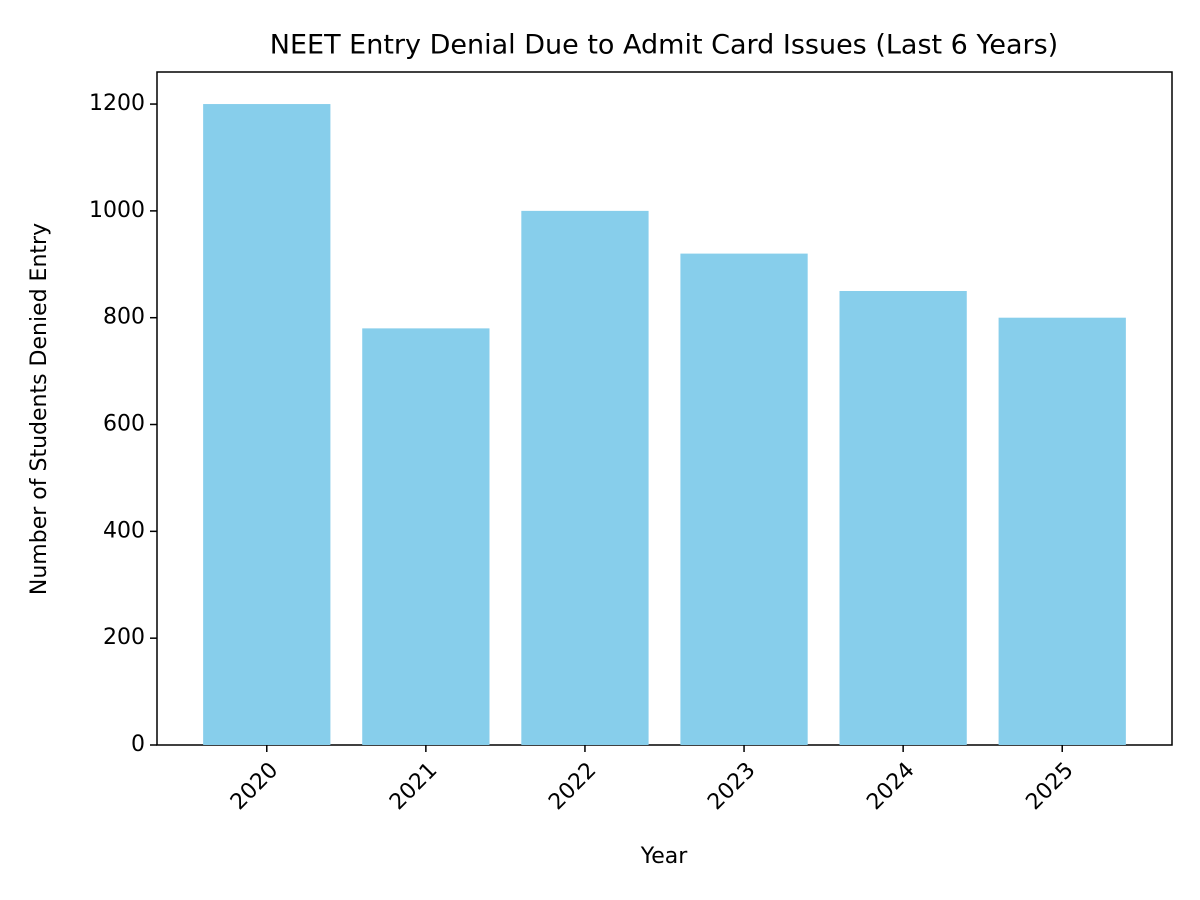 The width and height of the screenshot is (1200, 900). I want to click on x-tick-label: 2021, so click(413, 786).